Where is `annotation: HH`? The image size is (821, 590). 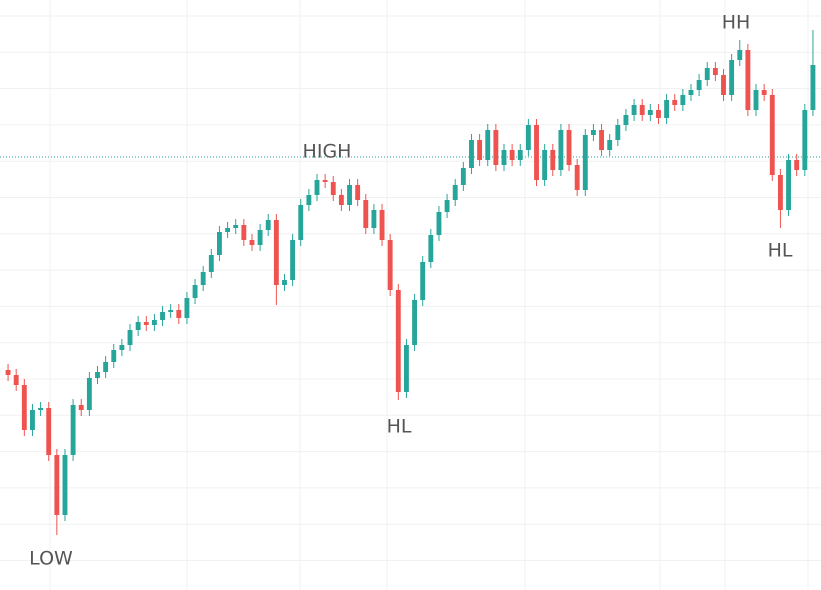 annotation: HH is located at coordinates (736, 23).